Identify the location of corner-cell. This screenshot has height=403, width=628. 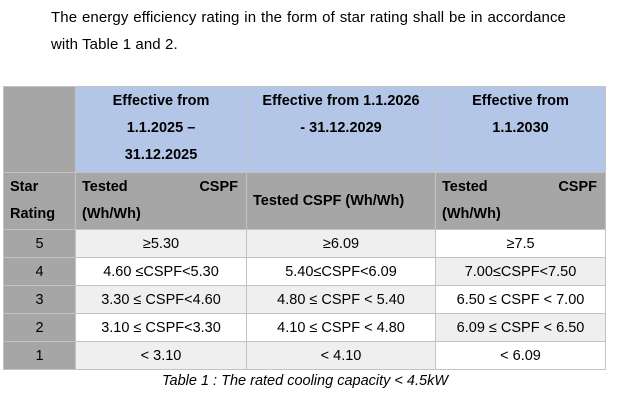
(39, 129).